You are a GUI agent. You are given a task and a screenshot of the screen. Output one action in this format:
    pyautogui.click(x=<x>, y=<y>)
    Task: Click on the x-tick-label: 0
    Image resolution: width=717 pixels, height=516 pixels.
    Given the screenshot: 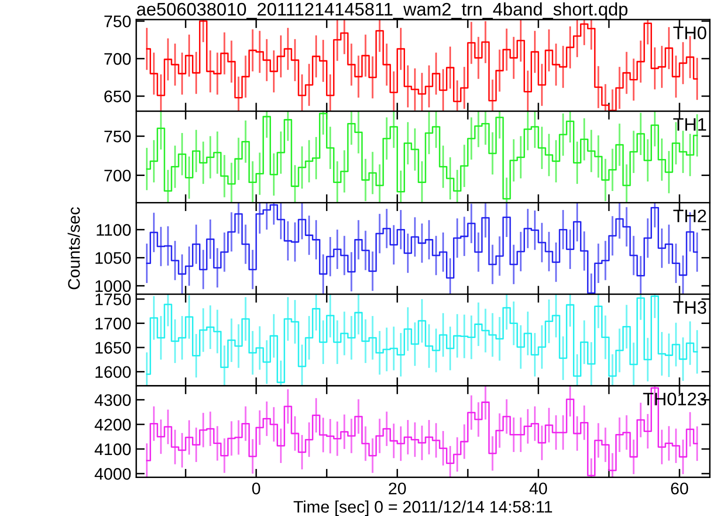 What is the action you would take?
    pyautogui.click(x=256, y=488)
    